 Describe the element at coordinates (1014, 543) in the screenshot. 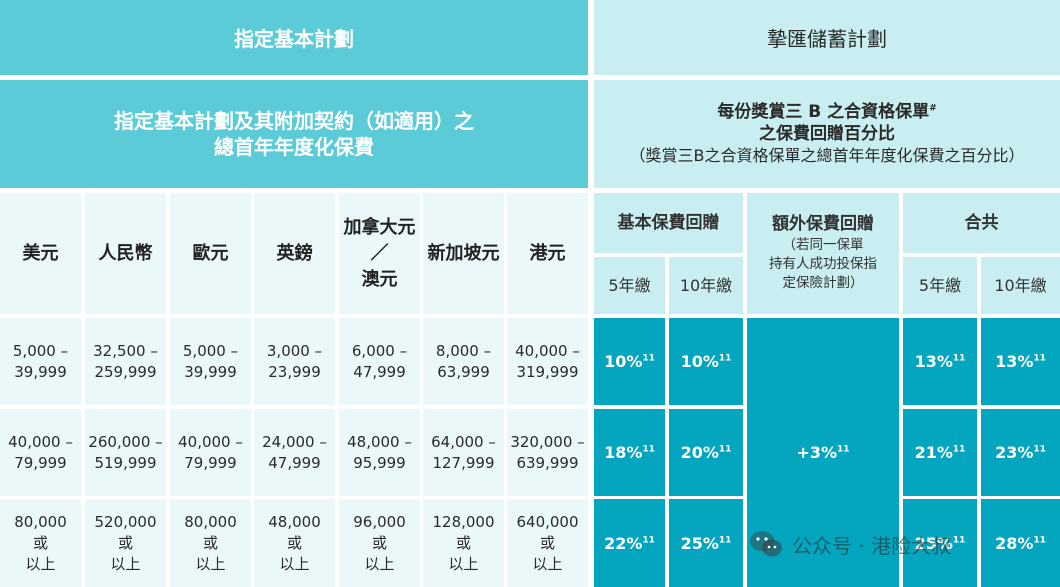

I see `rebate-percent: 28%` at that location.